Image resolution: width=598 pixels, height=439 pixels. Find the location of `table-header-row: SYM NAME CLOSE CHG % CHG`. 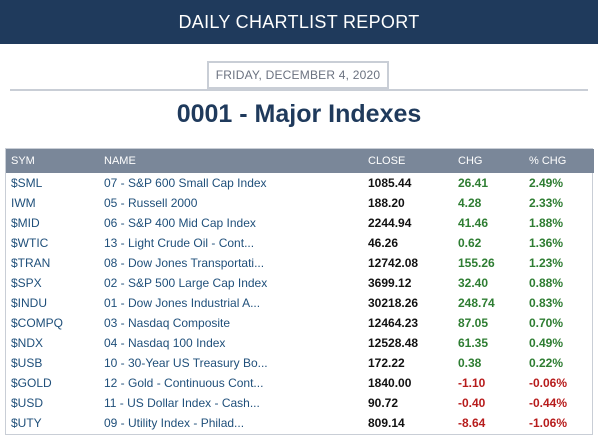

table-header-row: SYM NAME CLOSE CHG % CHG is located at coordinates (300, 161).